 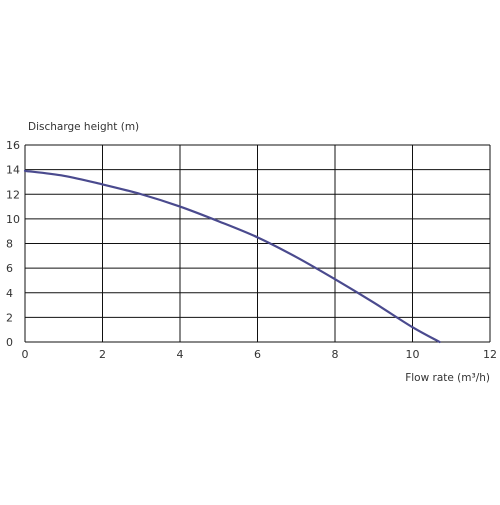 I want to click on y-tick-label: 6, so click(x=9, y=268).